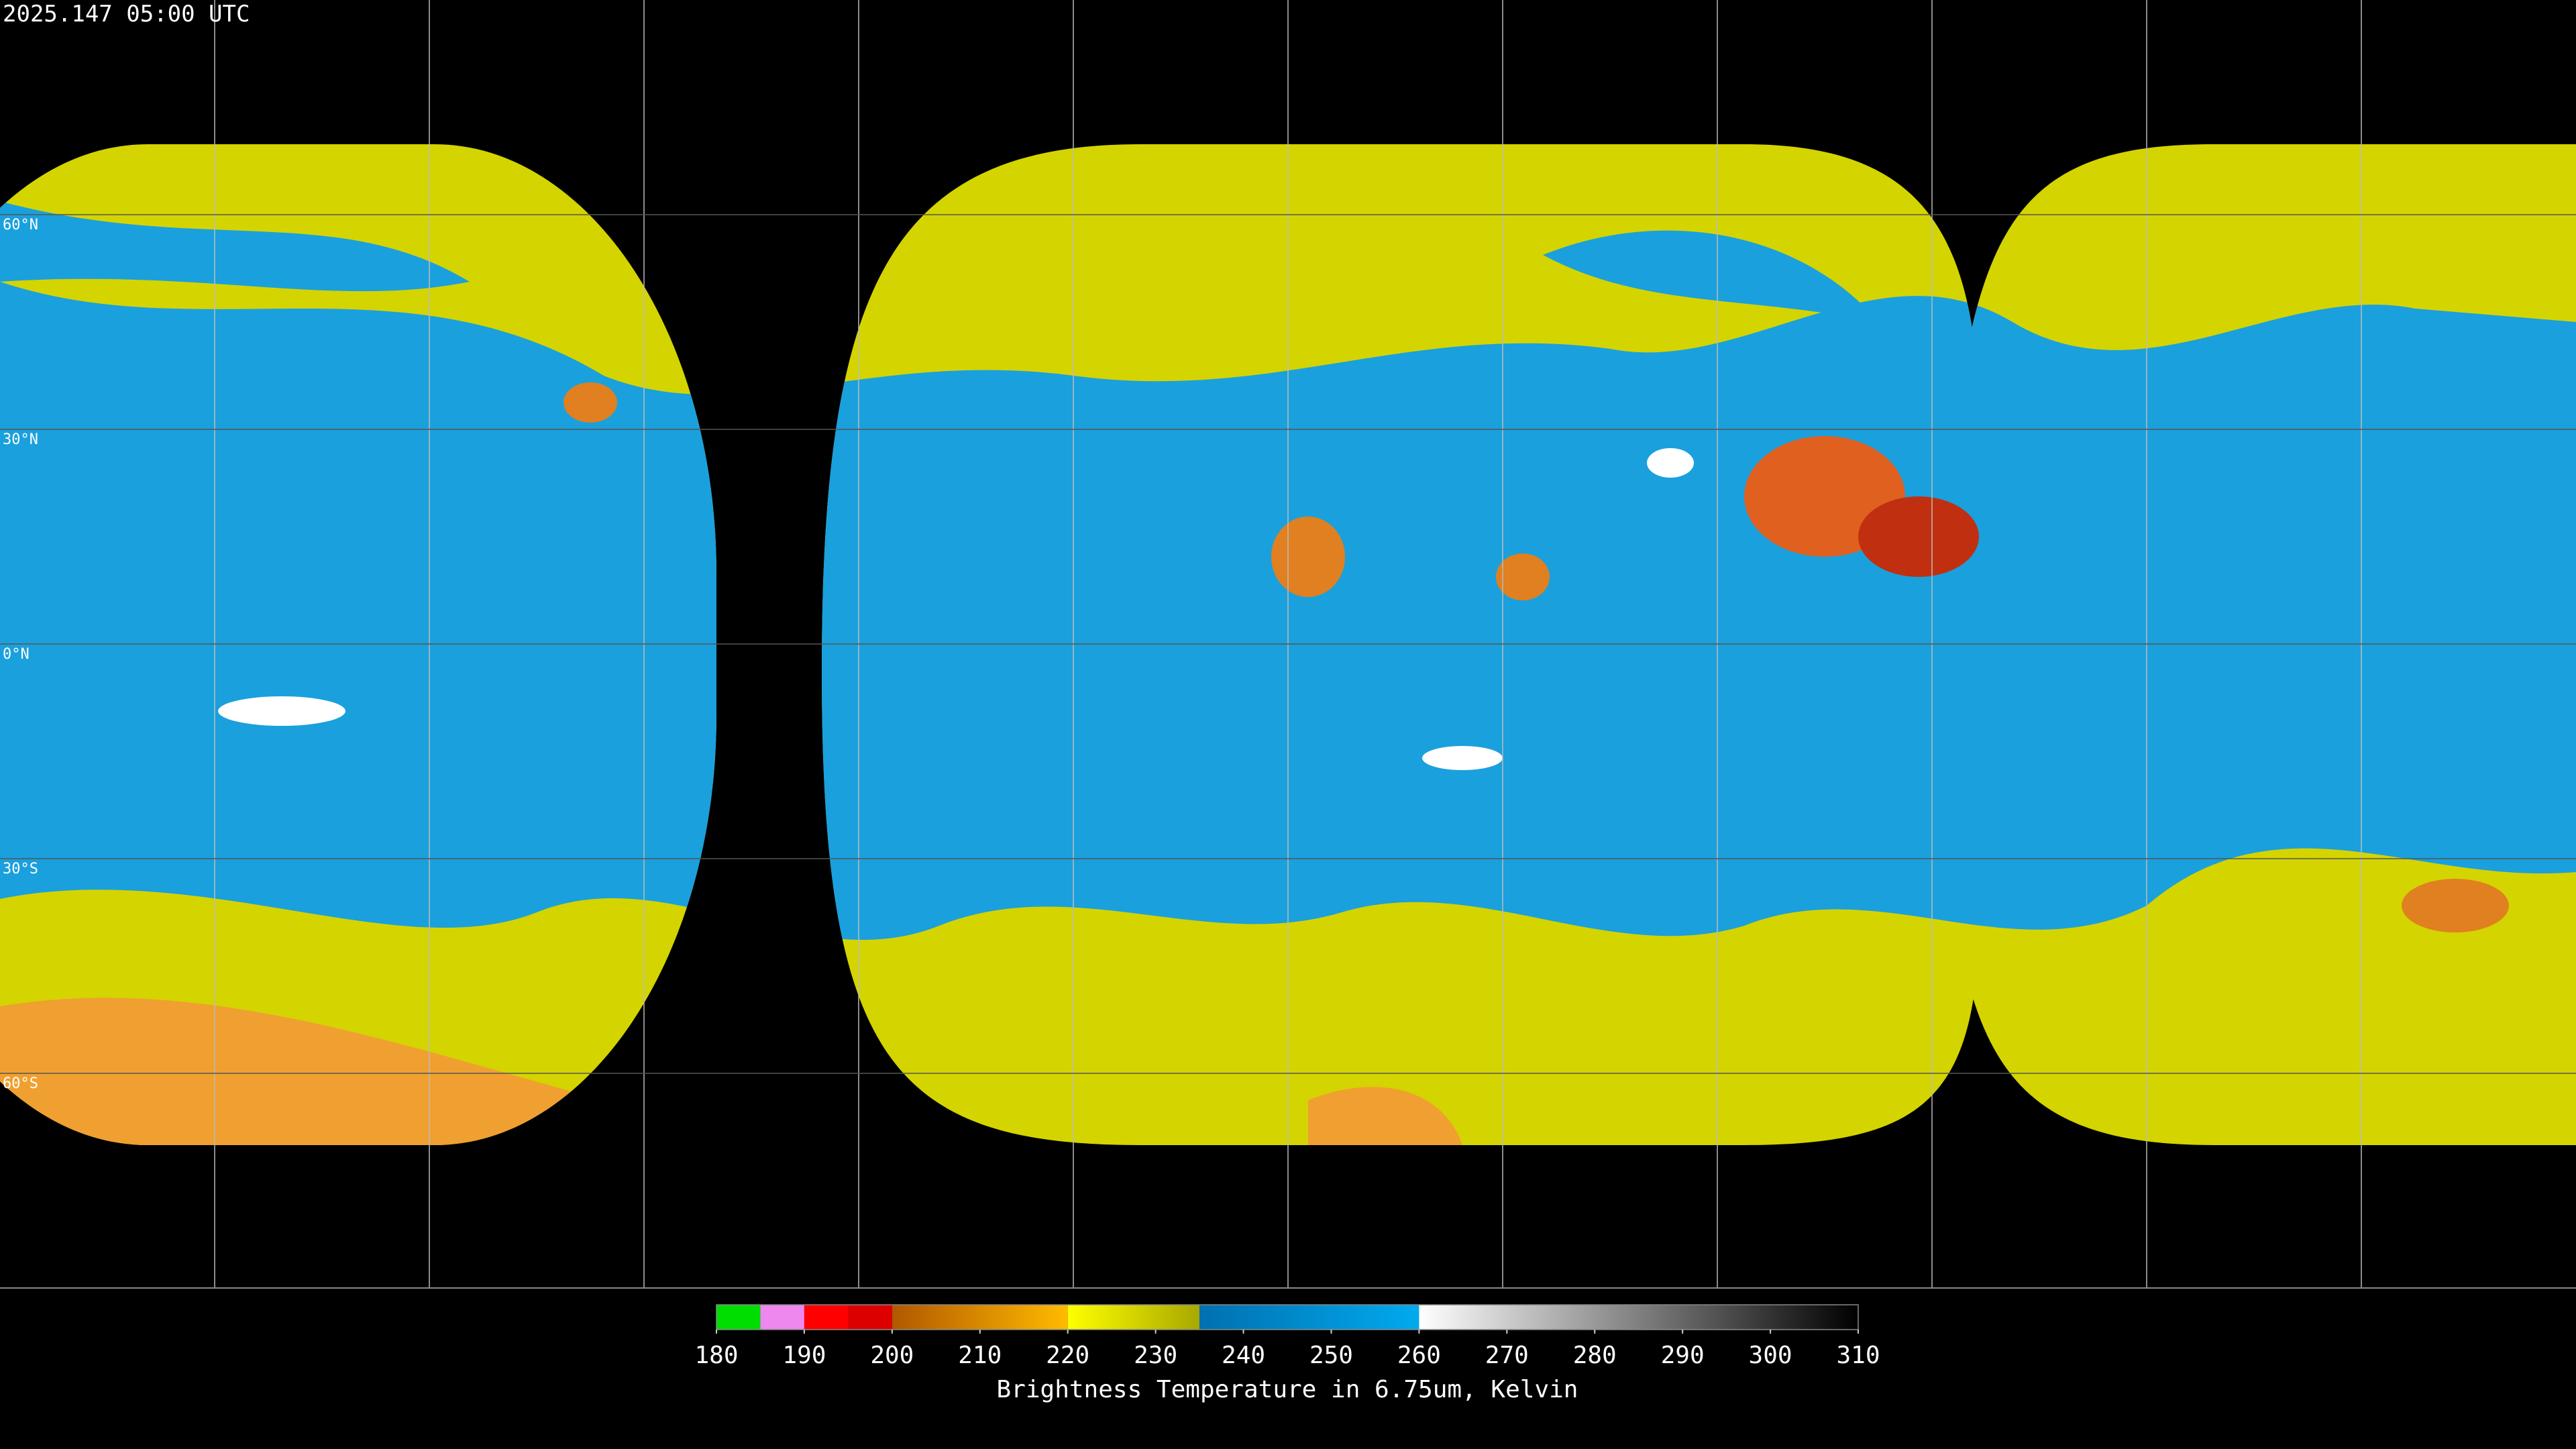 The height and width of the screenshot is (1449, 2576). I want to click on colorbar-tick-label: 200, so click(892, 1355).